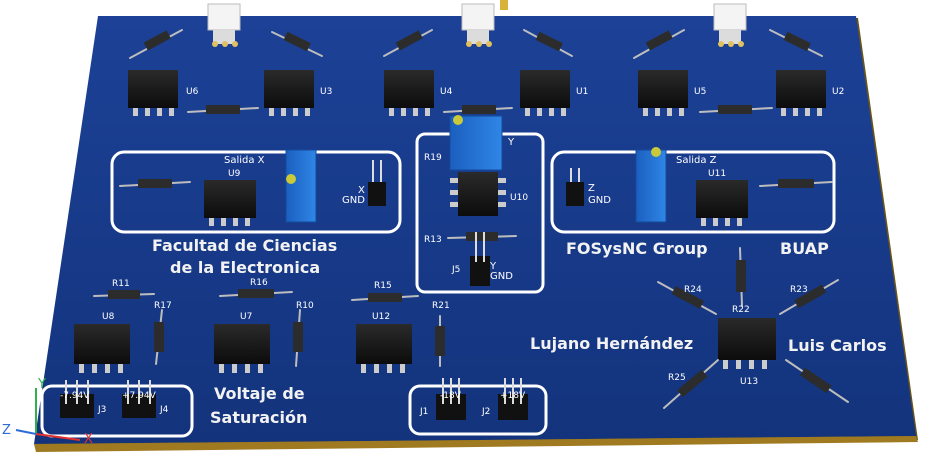 The height and width of the screenshot is (474, 942). Describe the element at coordinates (153, 93) in the screenshot. I see `chip-u6` at that location.